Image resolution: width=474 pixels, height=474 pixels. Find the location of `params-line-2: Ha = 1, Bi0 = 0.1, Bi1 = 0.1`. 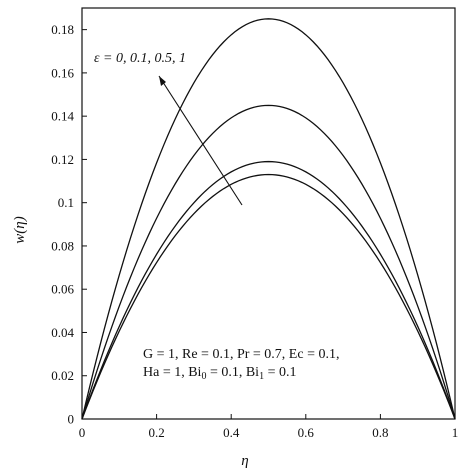

params-line-2: Ha = 1, Bi0 = 0.1, Bi1 = 0.1 is located at coordinates (219, 373).